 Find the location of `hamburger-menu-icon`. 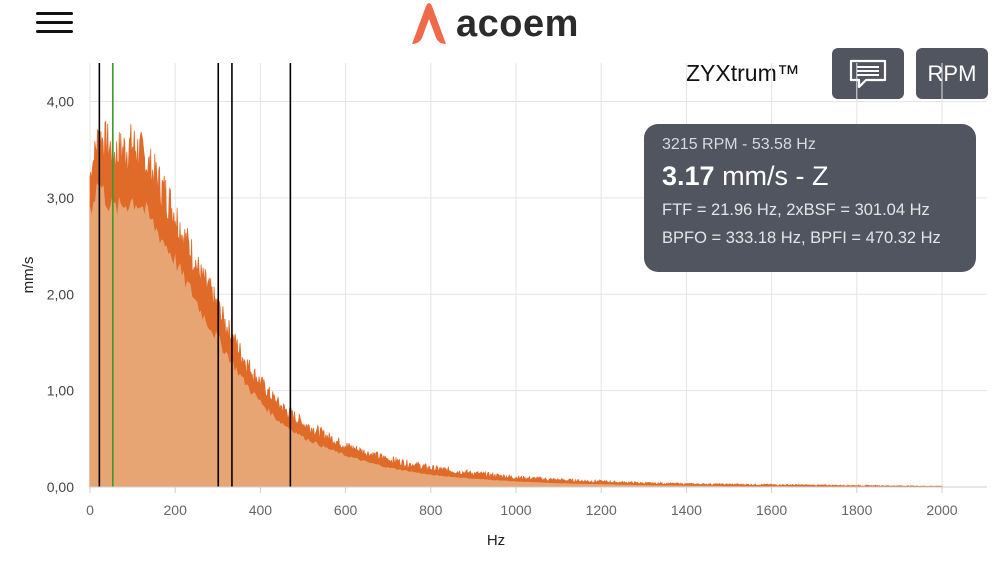

hamburger-menu-icon is located at coordinates (54, 23).